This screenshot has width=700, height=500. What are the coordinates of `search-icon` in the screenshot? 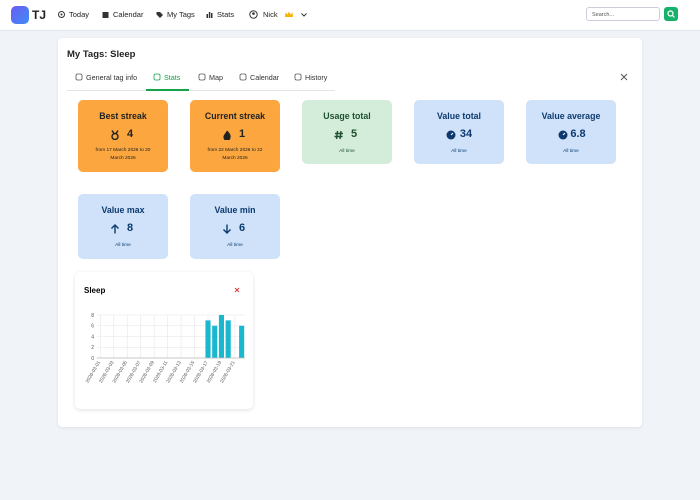 It's located at (671, 14).